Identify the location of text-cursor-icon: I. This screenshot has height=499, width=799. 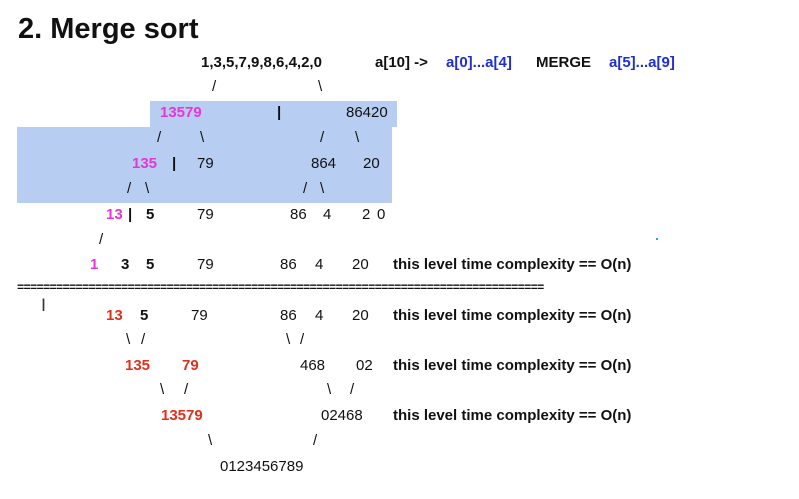
(44, 306).